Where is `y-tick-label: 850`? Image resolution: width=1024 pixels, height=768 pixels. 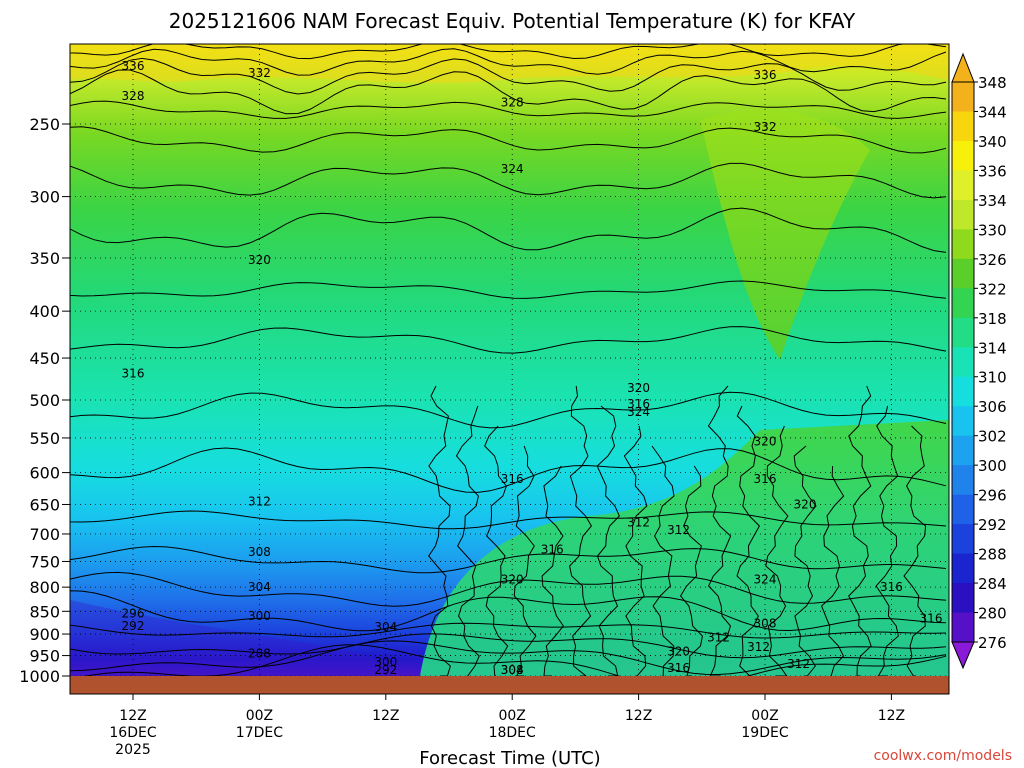 y-tick-label: 850 is located at coordinates (44, 611).